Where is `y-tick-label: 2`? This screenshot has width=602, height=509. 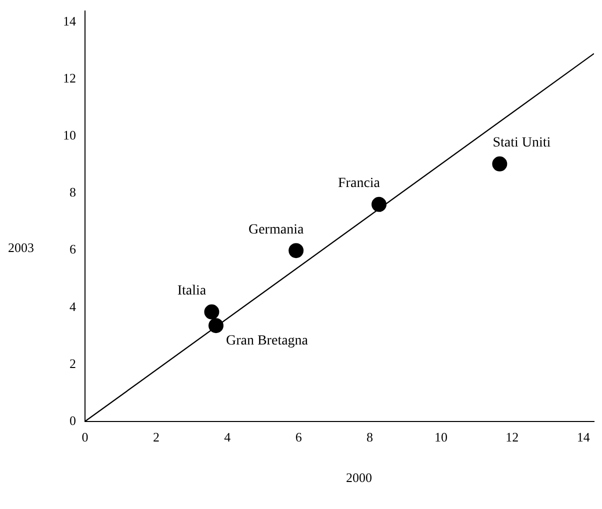 y-tick-label: 2 is located at coordinates (73, 363).